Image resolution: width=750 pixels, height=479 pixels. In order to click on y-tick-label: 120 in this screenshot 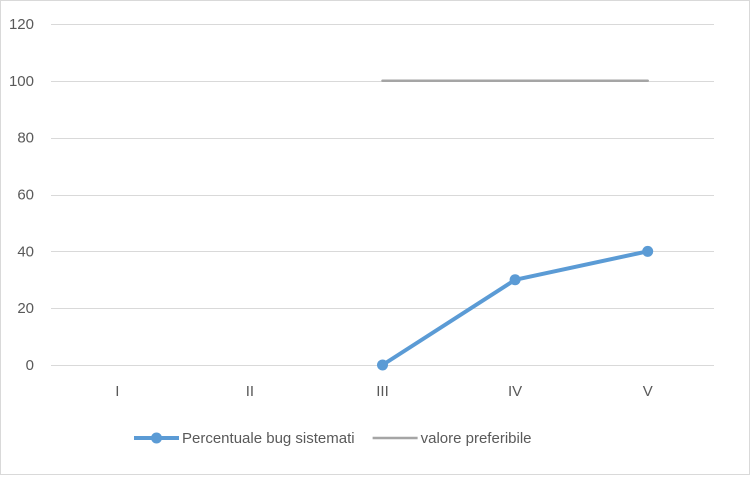, I will do `click(21, 24)`.